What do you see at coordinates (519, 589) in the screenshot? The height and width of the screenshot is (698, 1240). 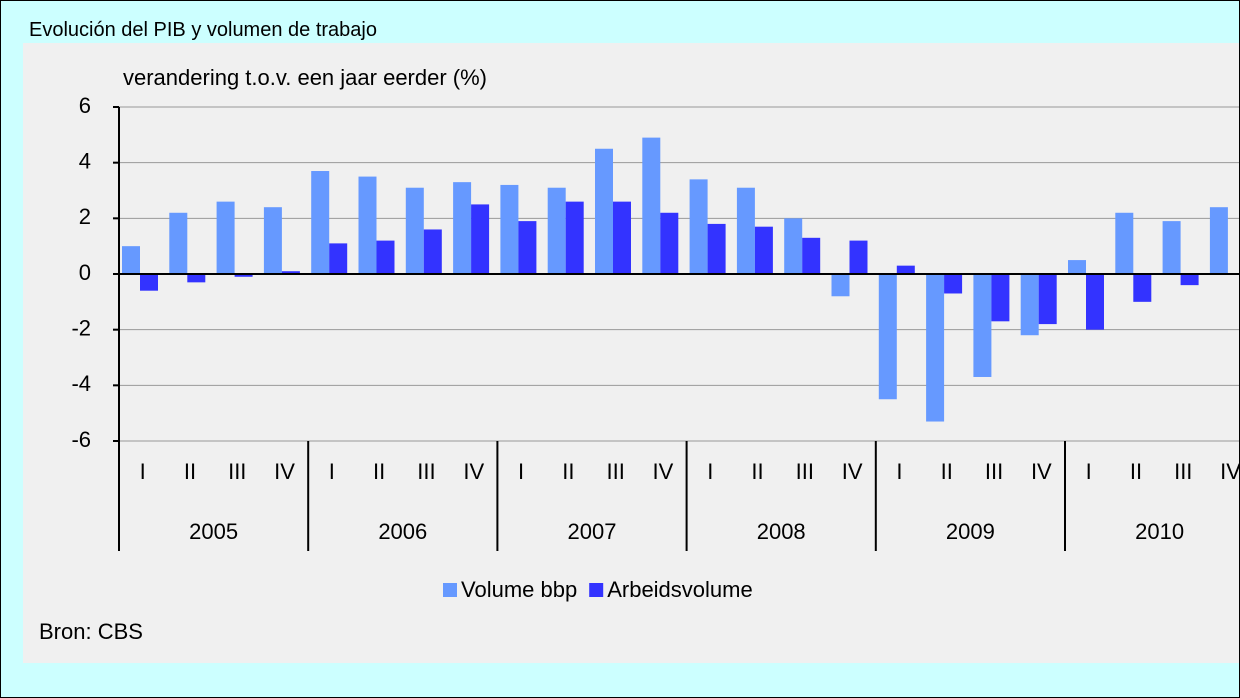 I see `legend-label: Volume bbp` at bounding box center [519, 589].